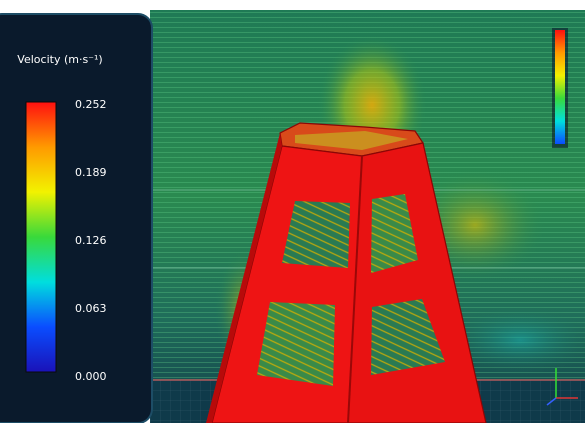  I want to click on window-right-lower-flow, so click(408, 337).